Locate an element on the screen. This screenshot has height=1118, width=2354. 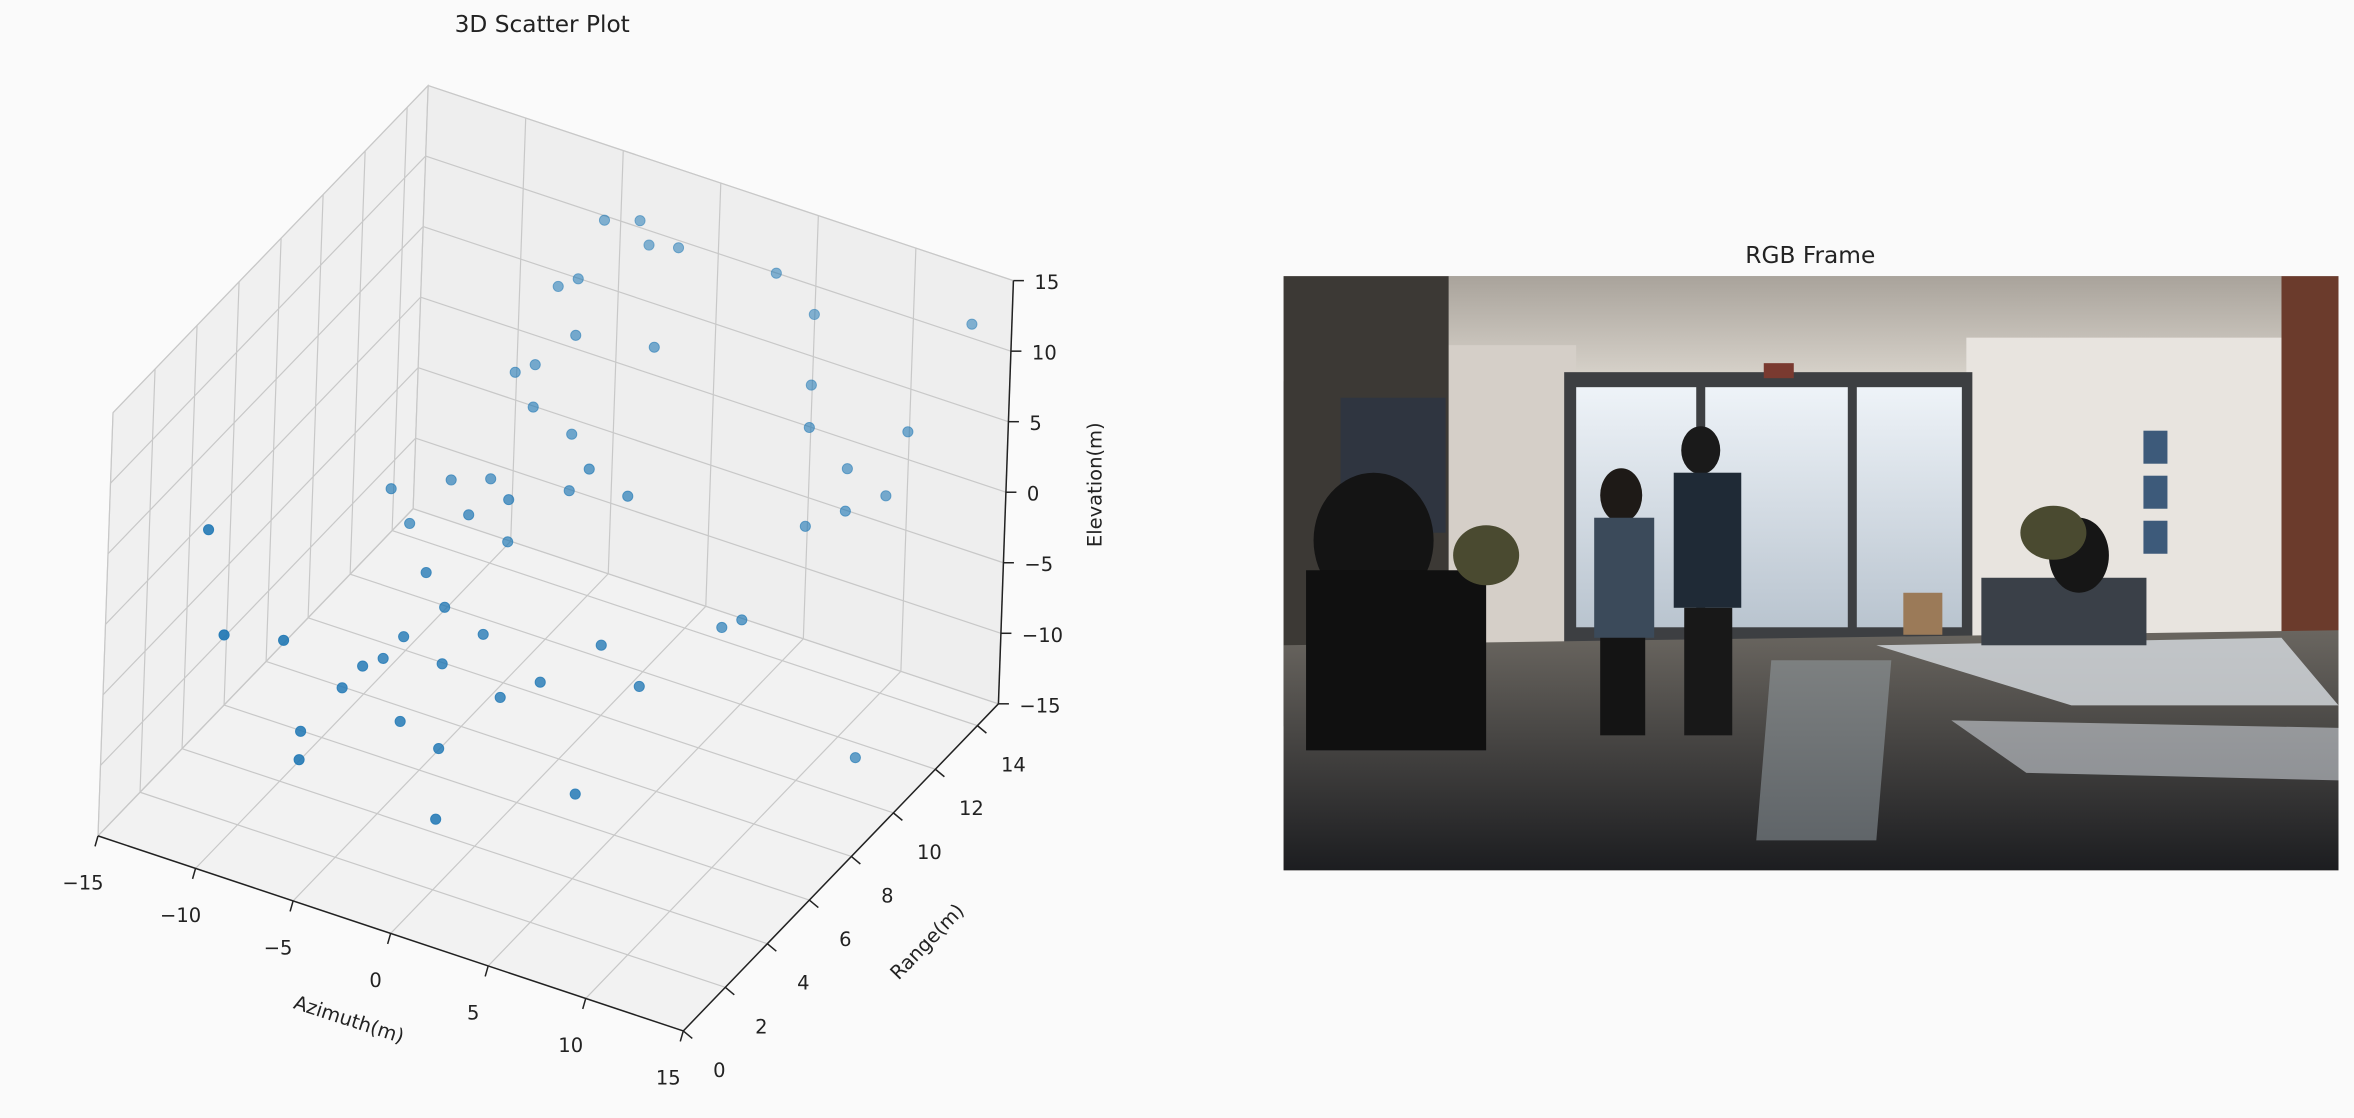
x-tick-label: −15 is located at coordinates (82, 882).